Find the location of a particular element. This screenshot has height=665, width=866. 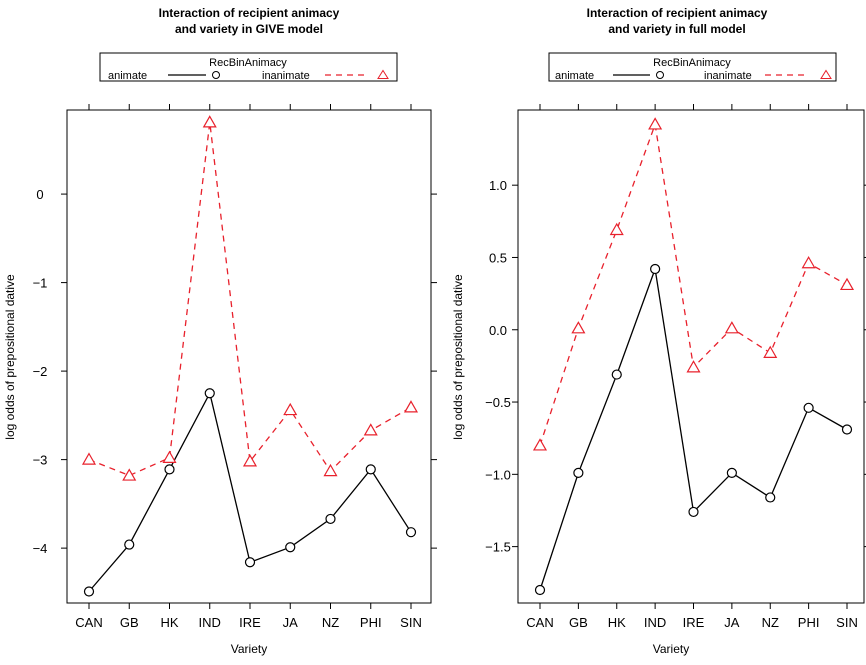

y-tick-label: 0 is located at coordinates (39, 194).